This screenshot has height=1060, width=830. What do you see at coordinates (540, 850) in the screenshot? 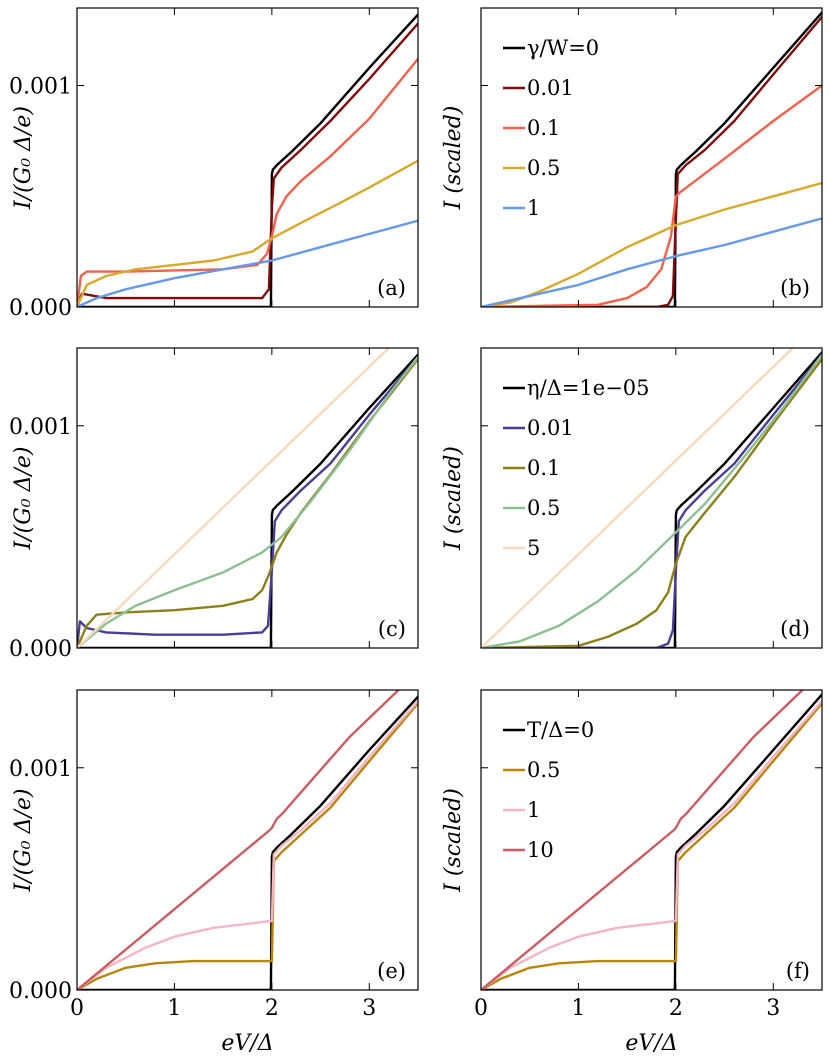
I see `legend-entry: 10` at bounding box center [540, 850].